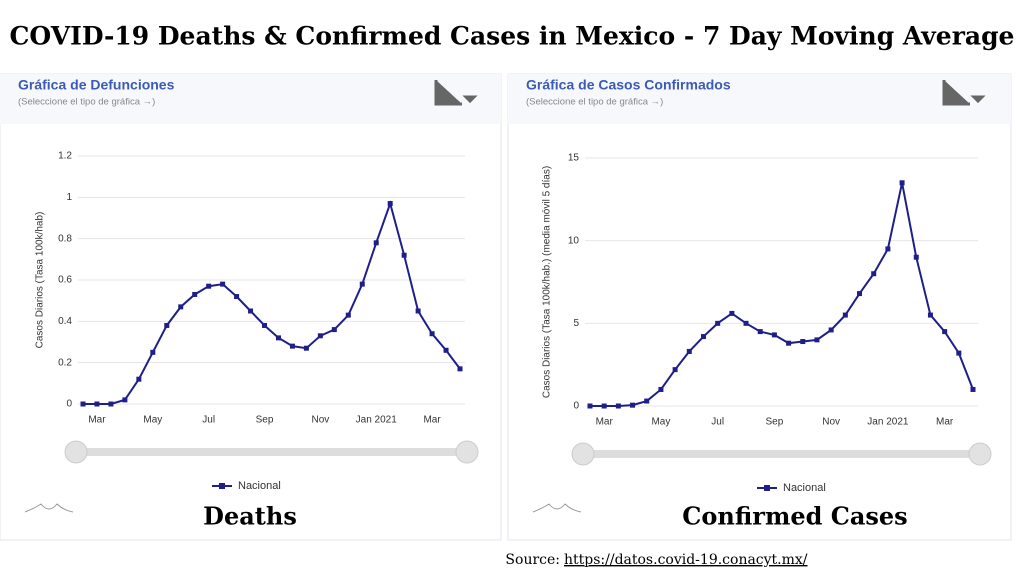 This screenshot has height=581, width=1024. What do you see at coordinates (250, 516) in the screenshot?
I see `panel-caption: Deaths` at bounding box center [250, 516].